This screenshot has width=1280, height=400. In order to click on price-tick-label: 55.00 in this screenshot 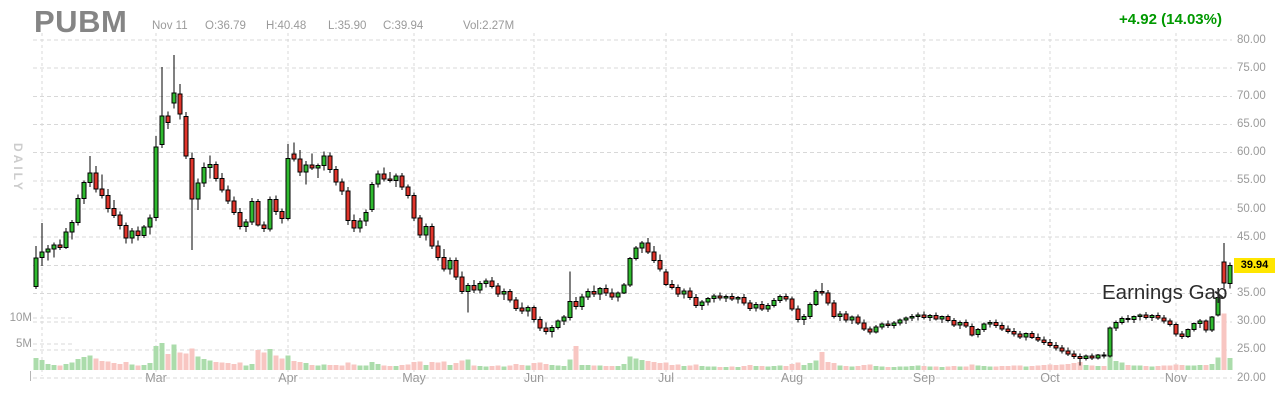, I will do `click(1251, 180)`.